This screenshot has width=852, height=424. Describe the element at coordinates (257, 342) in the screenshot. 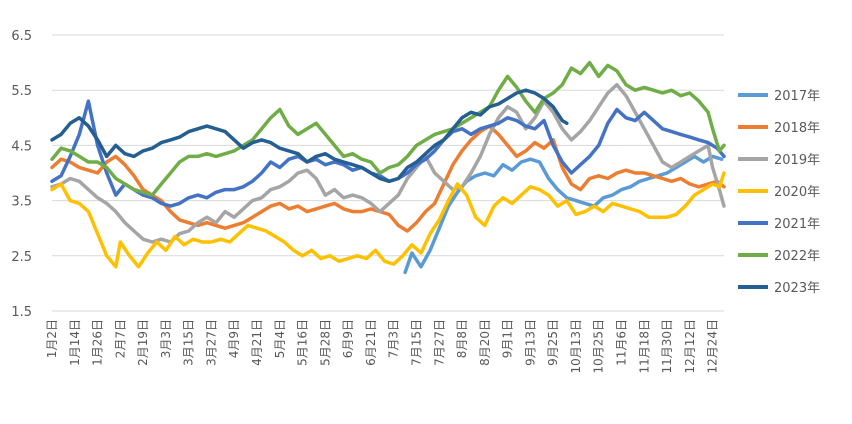

I see `x-tick-label: 4月21日` at that location.